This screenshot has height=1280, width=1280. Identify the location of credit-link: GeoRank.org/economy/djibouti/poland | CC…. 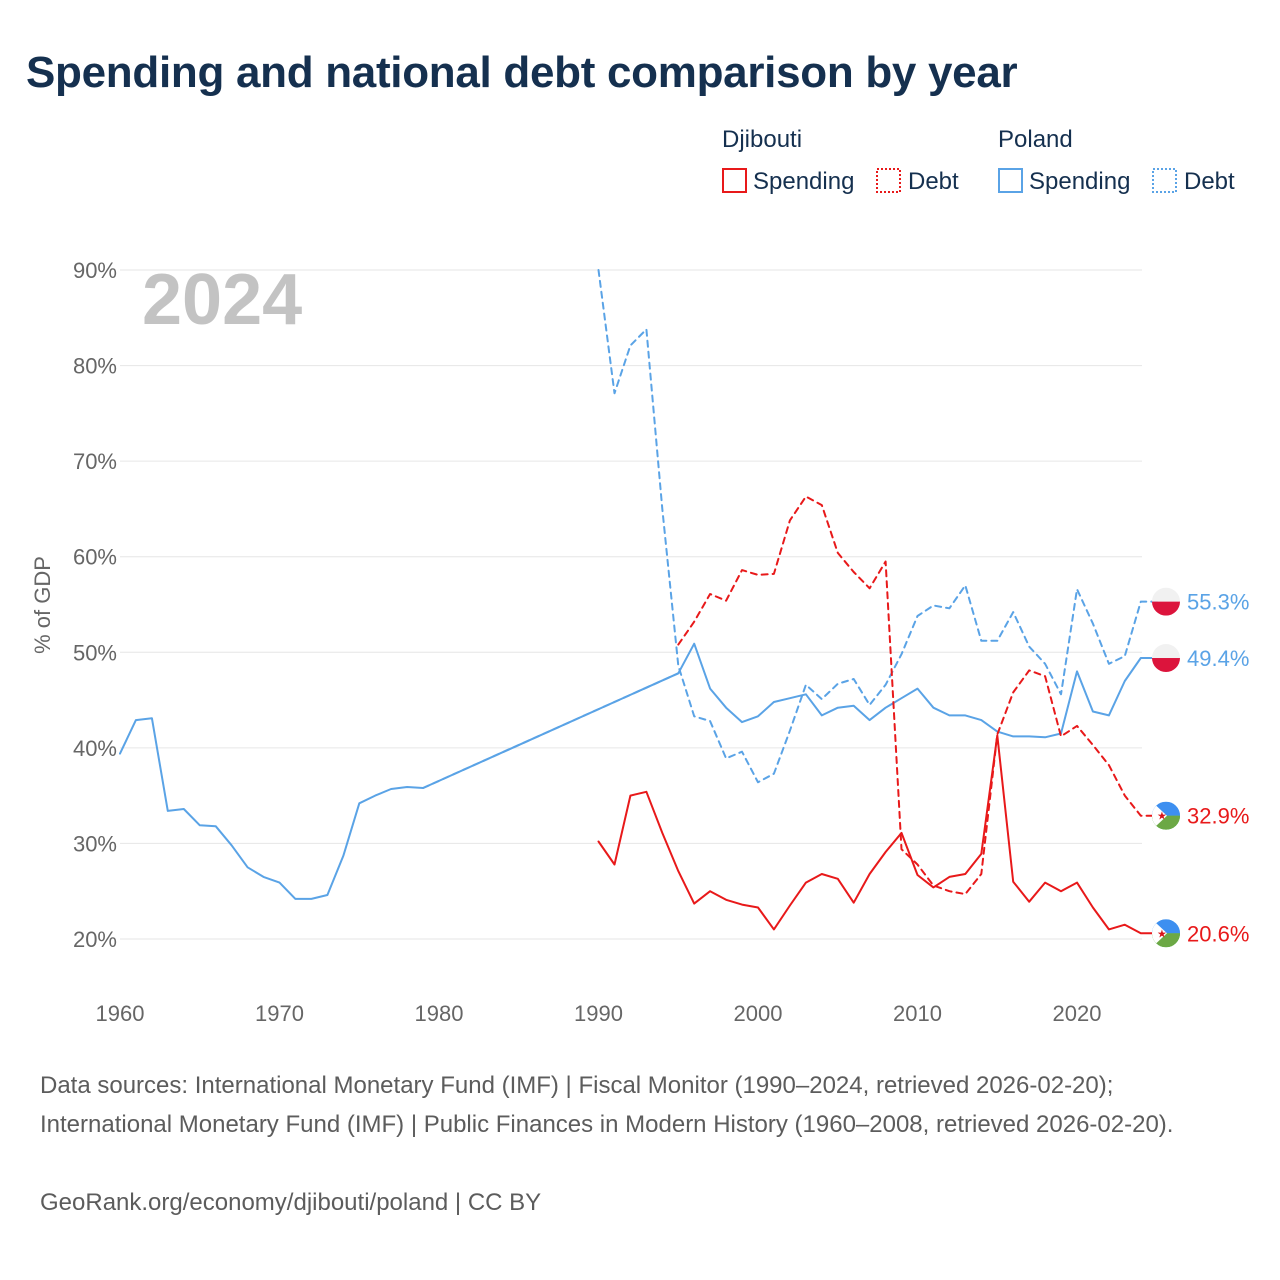
(291, 1202).